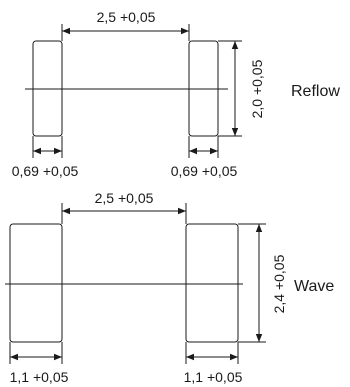 The width and height of the screenshot is (350, 387). I want to click on reflow-title: Reflow, so click(315, 91).